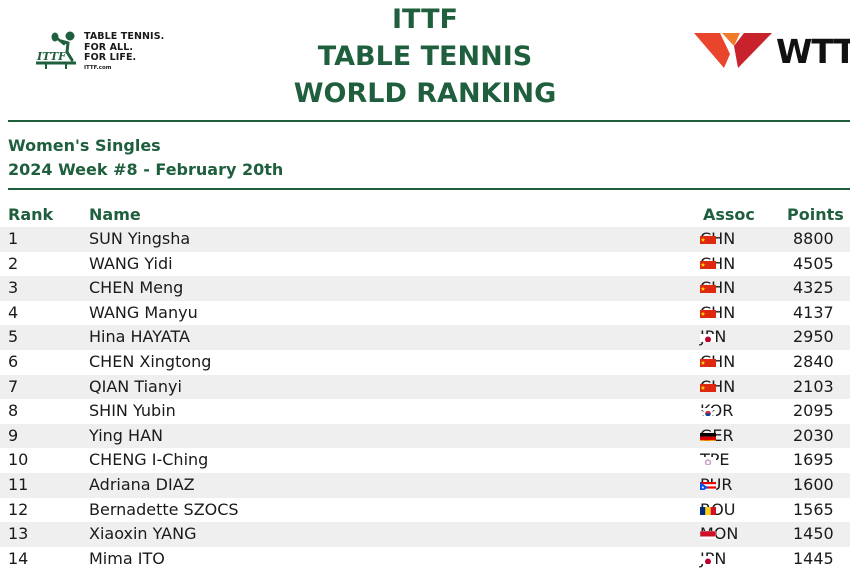 This screenshot has width=850, height=571. I want to click on table-row: 2 WANG Yidi CHN 4505, so click(425, 264).